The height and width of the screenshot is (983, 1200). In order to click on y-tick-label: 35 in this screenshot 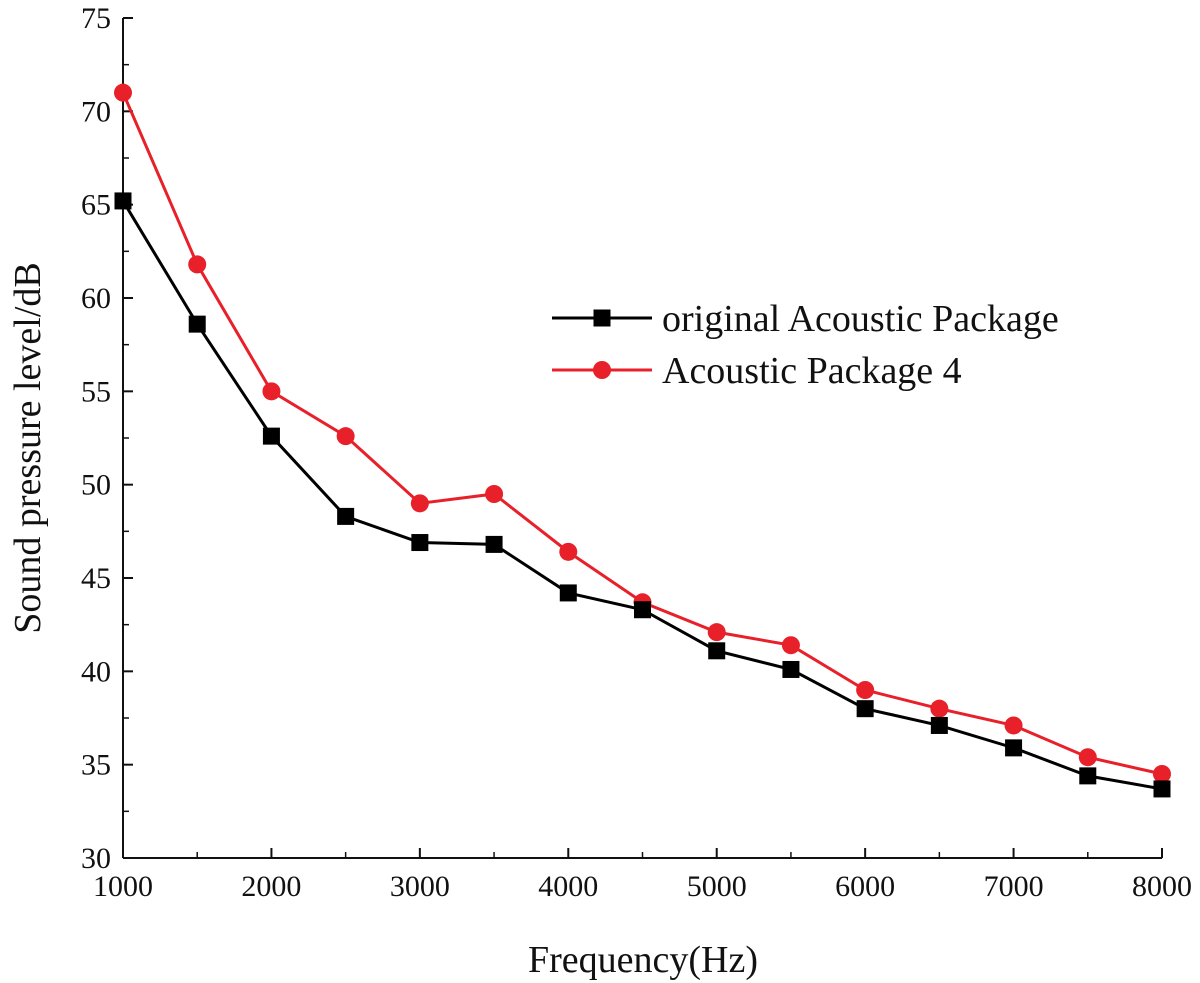, I will do `click(96, 765)`.